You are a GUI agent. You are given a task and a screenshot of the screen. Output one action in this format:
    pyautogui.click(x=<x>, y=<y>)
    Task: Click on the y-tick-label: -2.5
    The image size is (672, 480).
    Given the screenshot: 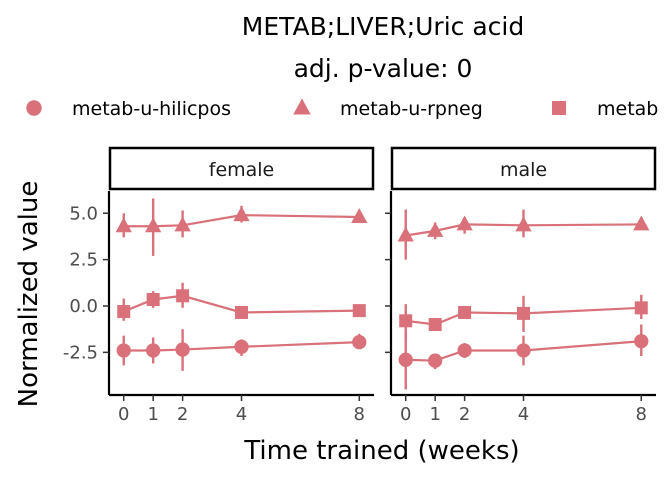 What is the action you would take?
    pyautogui.click(x=80, y=352)
    